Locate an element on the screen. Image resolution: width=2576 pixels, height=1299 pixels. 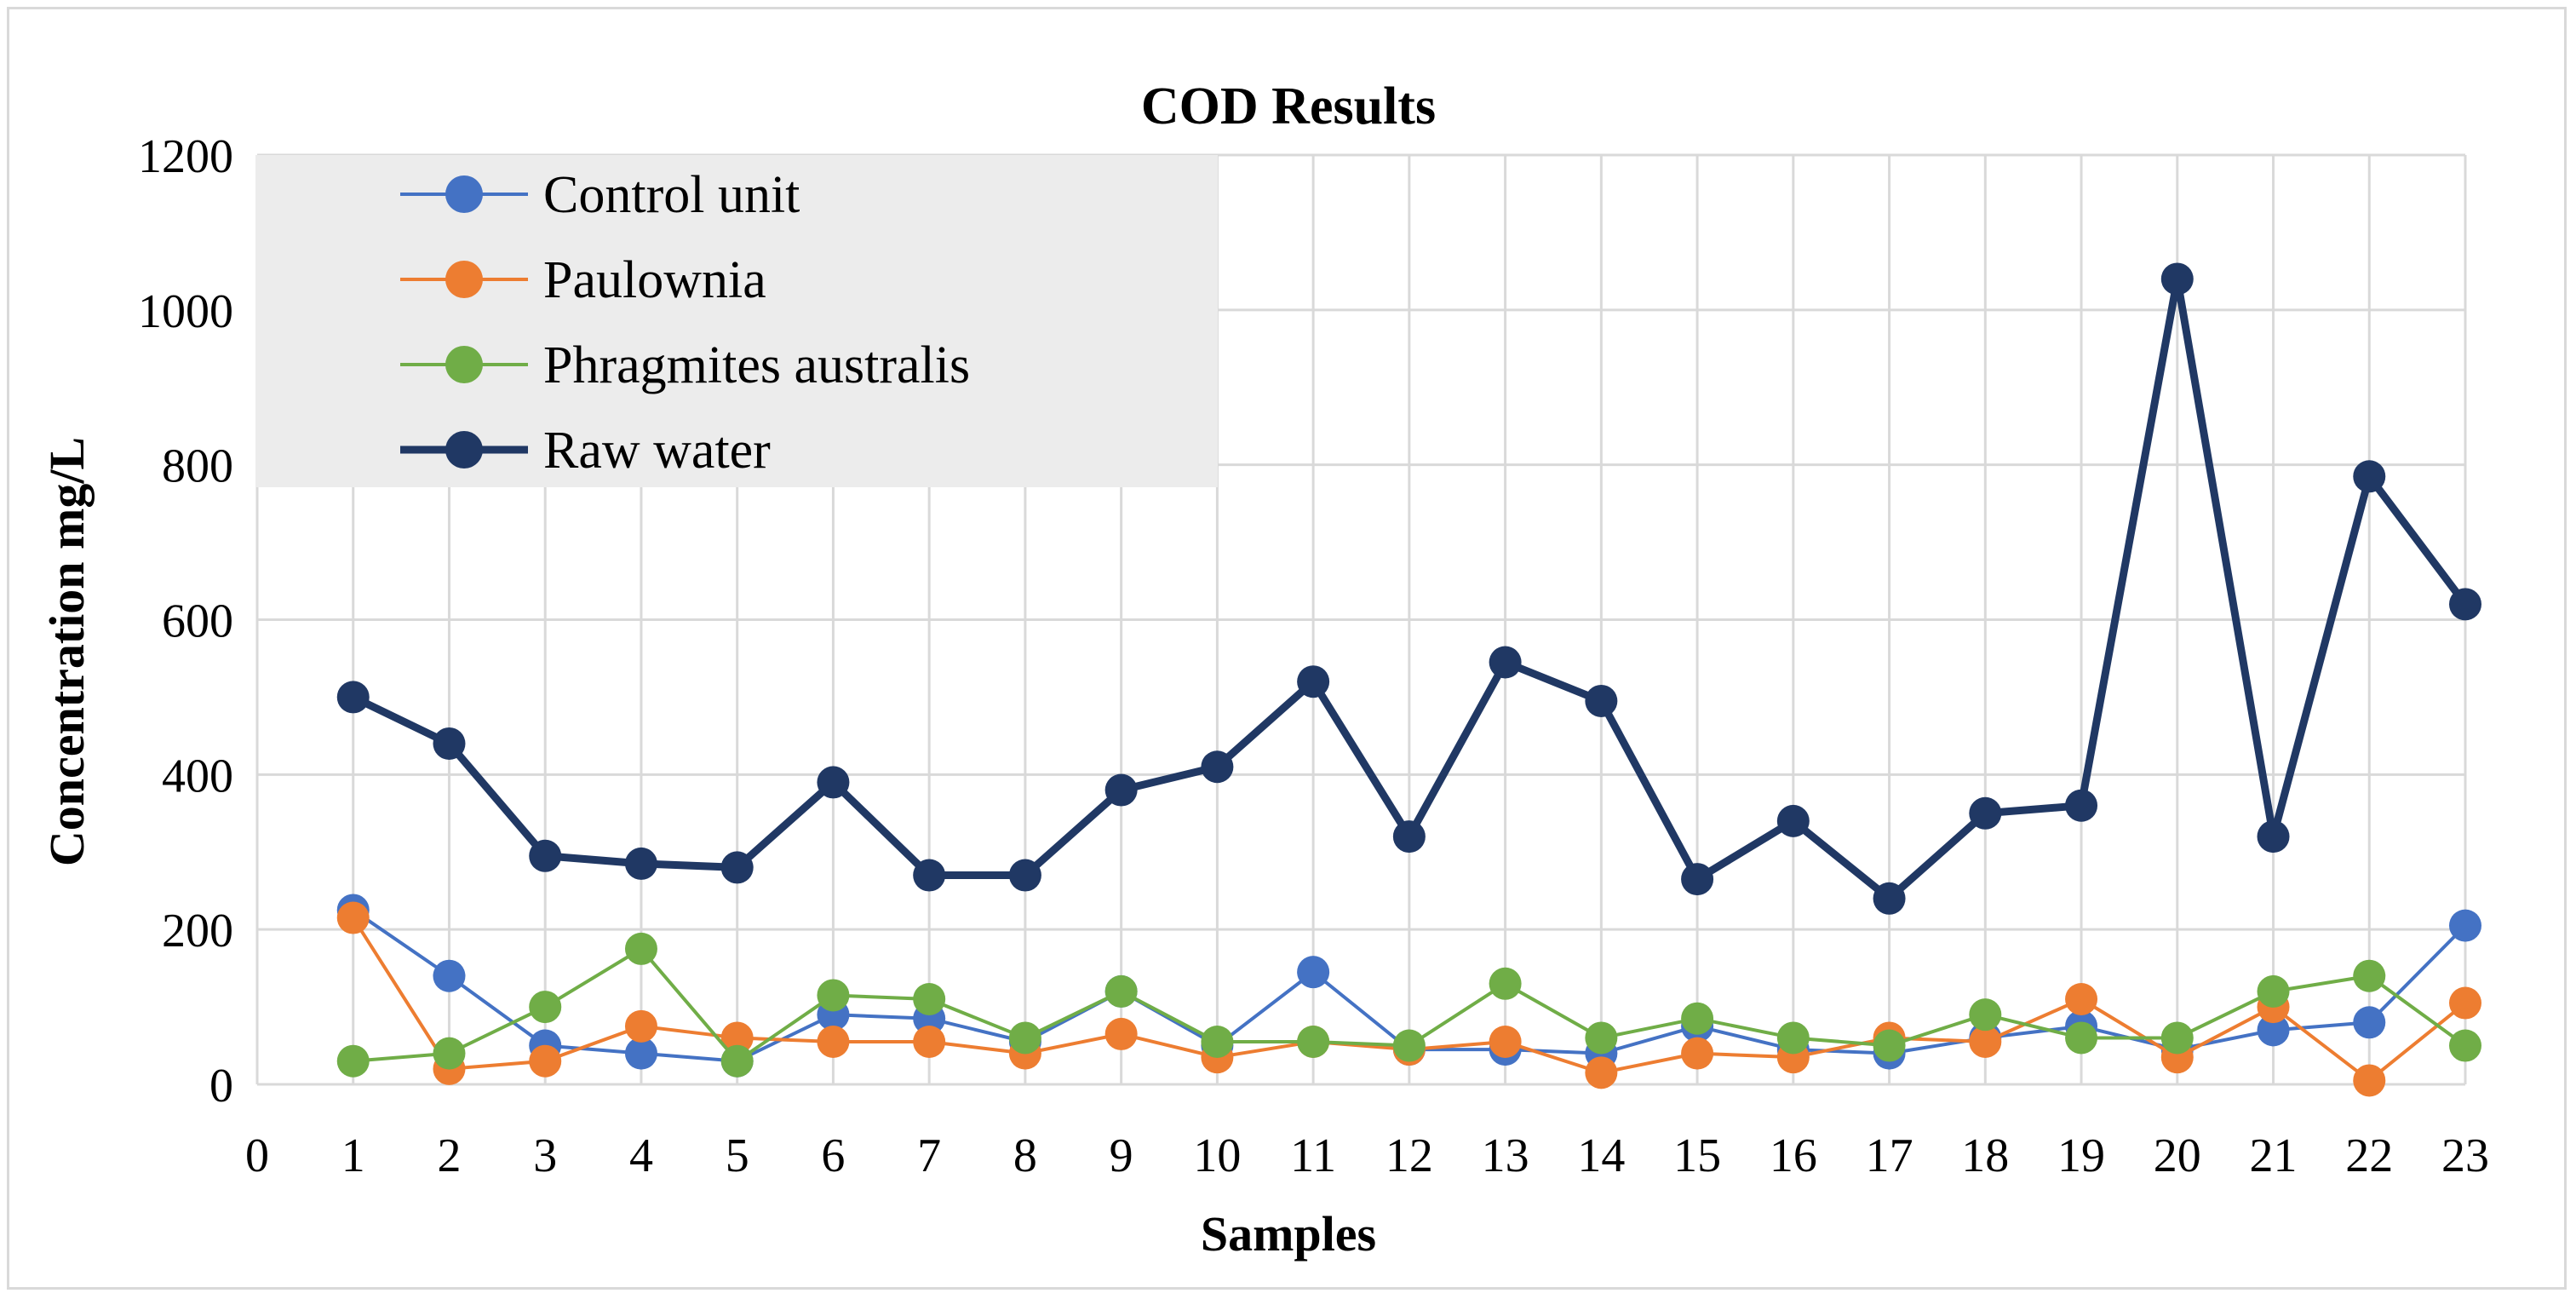
chart-title: COD Results is located at coordinates (1288, 106).